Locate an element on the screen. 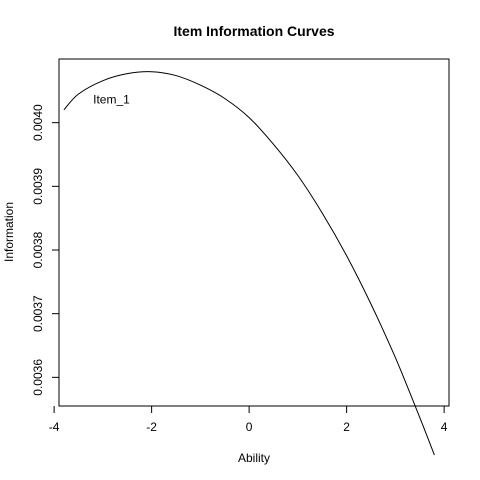 This screenshot has width=480, height=480. y-tick-label-1: 0.0037 is located at coordinates (38, 313).